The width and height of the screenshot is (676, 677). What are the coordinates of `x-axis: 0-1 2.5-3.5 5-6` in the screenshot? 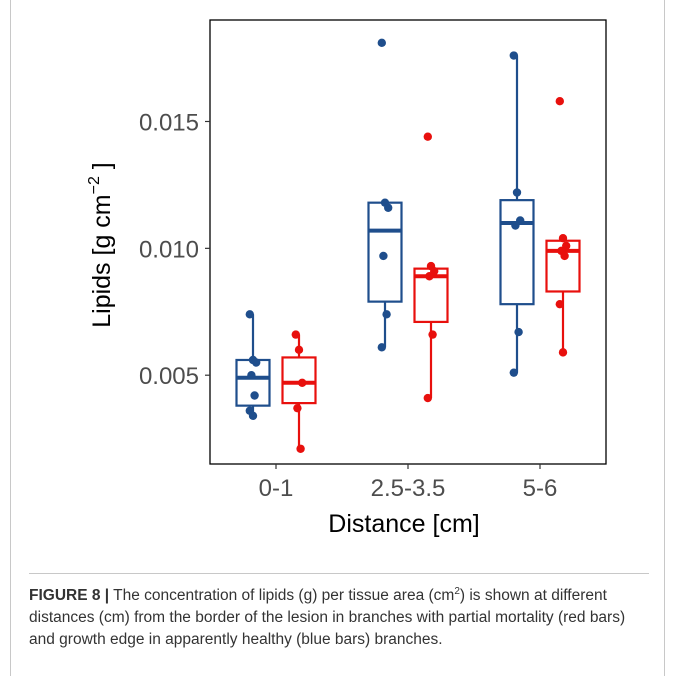 It's located at (408, 483).